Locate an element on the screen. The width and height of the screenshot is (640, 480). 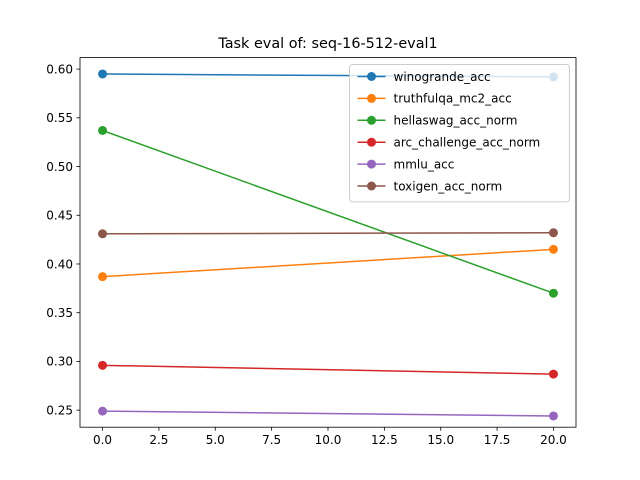
y-axis: 0.25 0.30 0.35 0.40 0.45 0.50 0.55 0.60 is located at coordinates (63, 239).